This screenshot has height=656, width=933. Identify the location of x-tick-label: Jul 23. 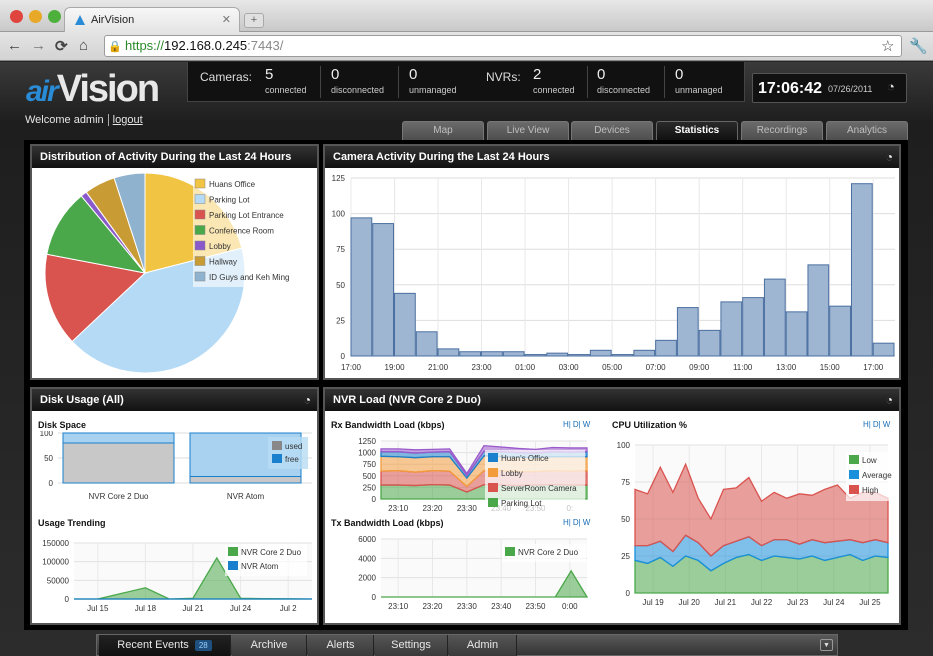
(798, 602).